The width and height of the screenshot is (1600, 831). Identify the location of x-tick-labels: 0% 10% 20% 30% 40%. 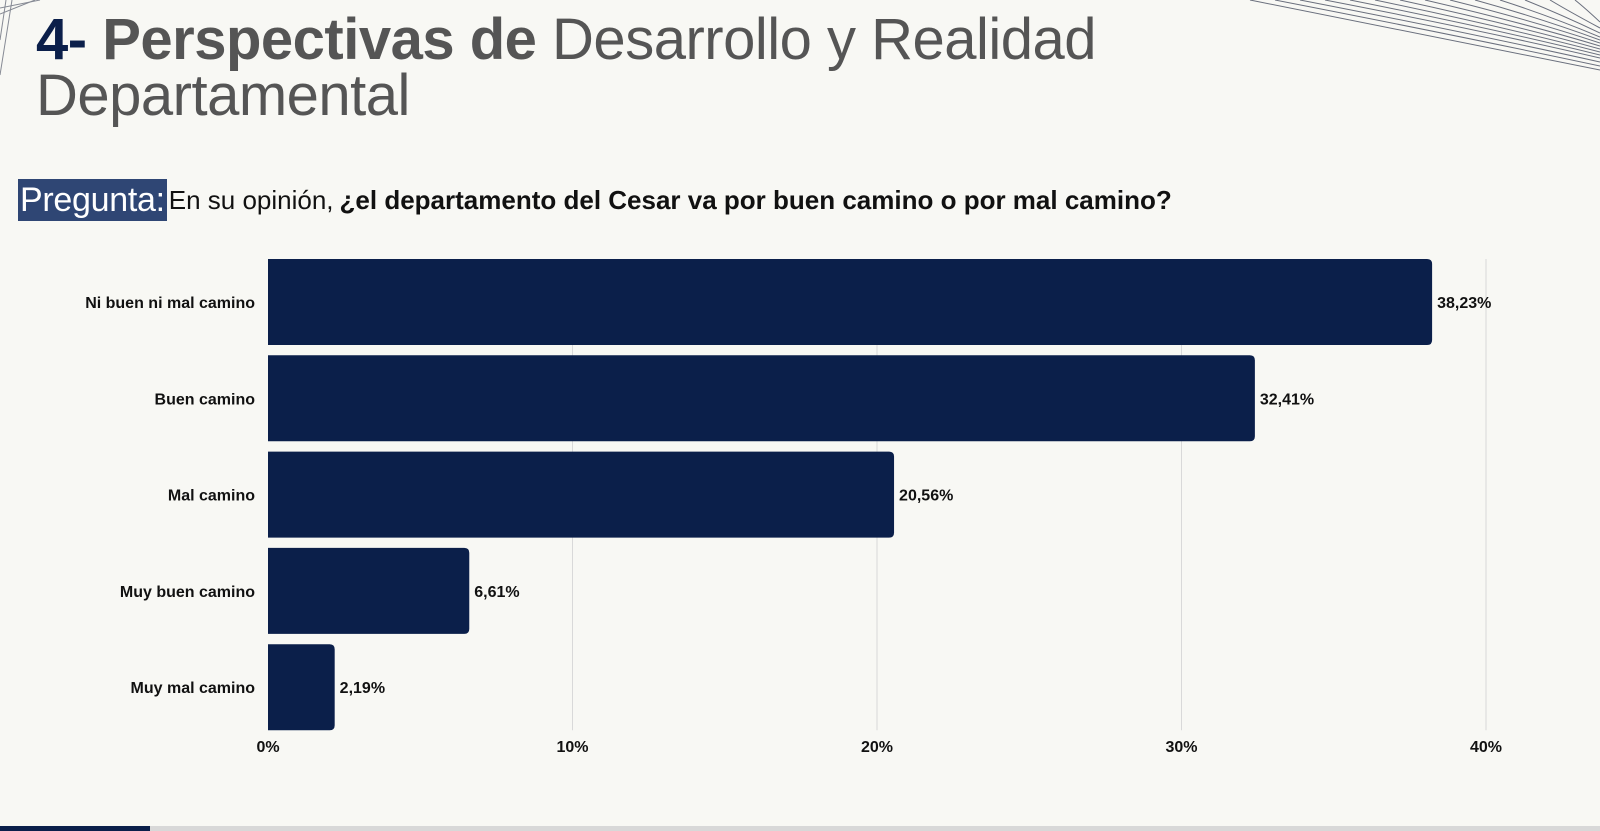
(879, 747).